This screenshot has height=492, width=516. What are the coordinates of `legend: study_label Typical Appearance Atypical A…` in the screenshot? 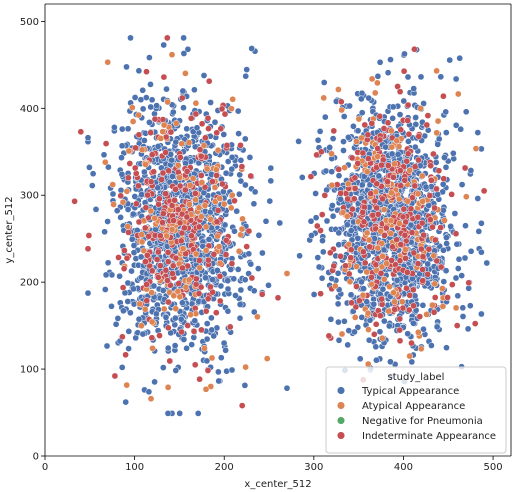 It's located at (416, 410).